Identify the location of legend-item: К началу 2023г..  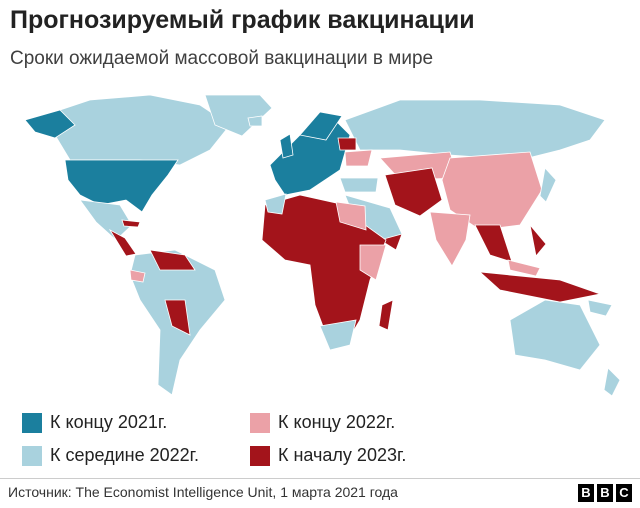
(328, 455).